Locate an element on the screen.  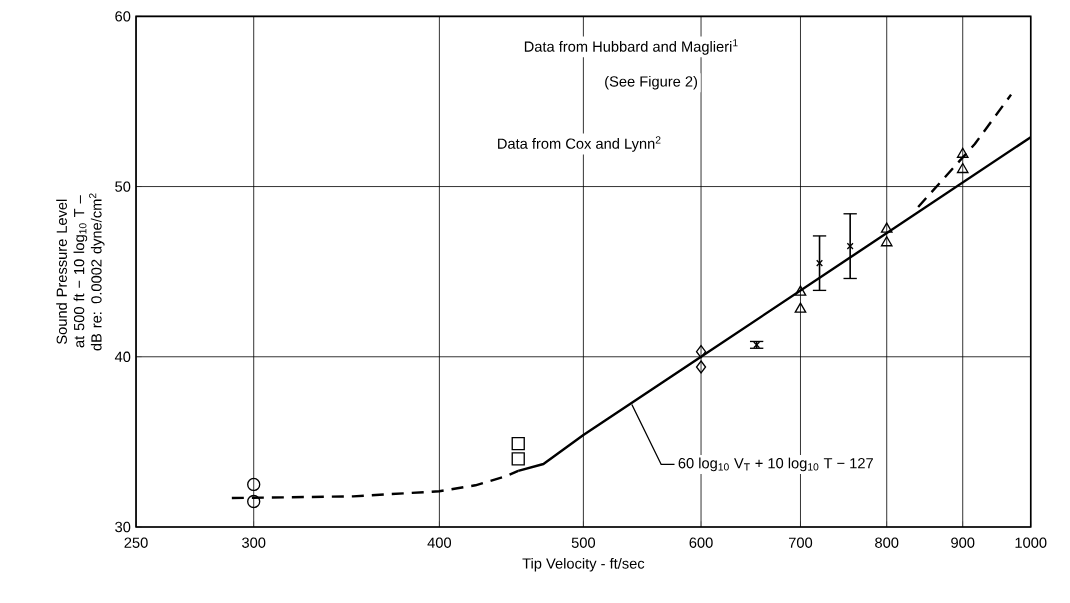
x-tick-label: 800 is located at coordinates (887, 542).